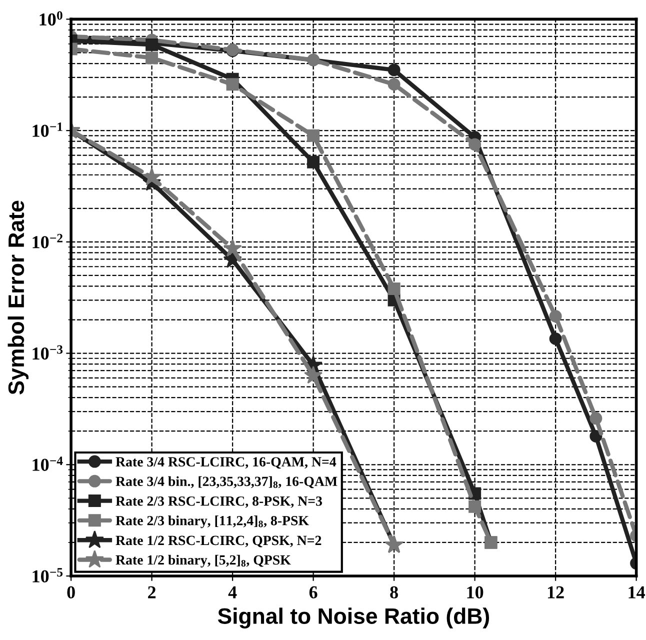 Image resolution: width=646 pixels, height=640 pixels. I want to click on legend-label: Rate 2/3 binary, [11,2,4]$_{8}$, 8-PSK, so click(212, 522).